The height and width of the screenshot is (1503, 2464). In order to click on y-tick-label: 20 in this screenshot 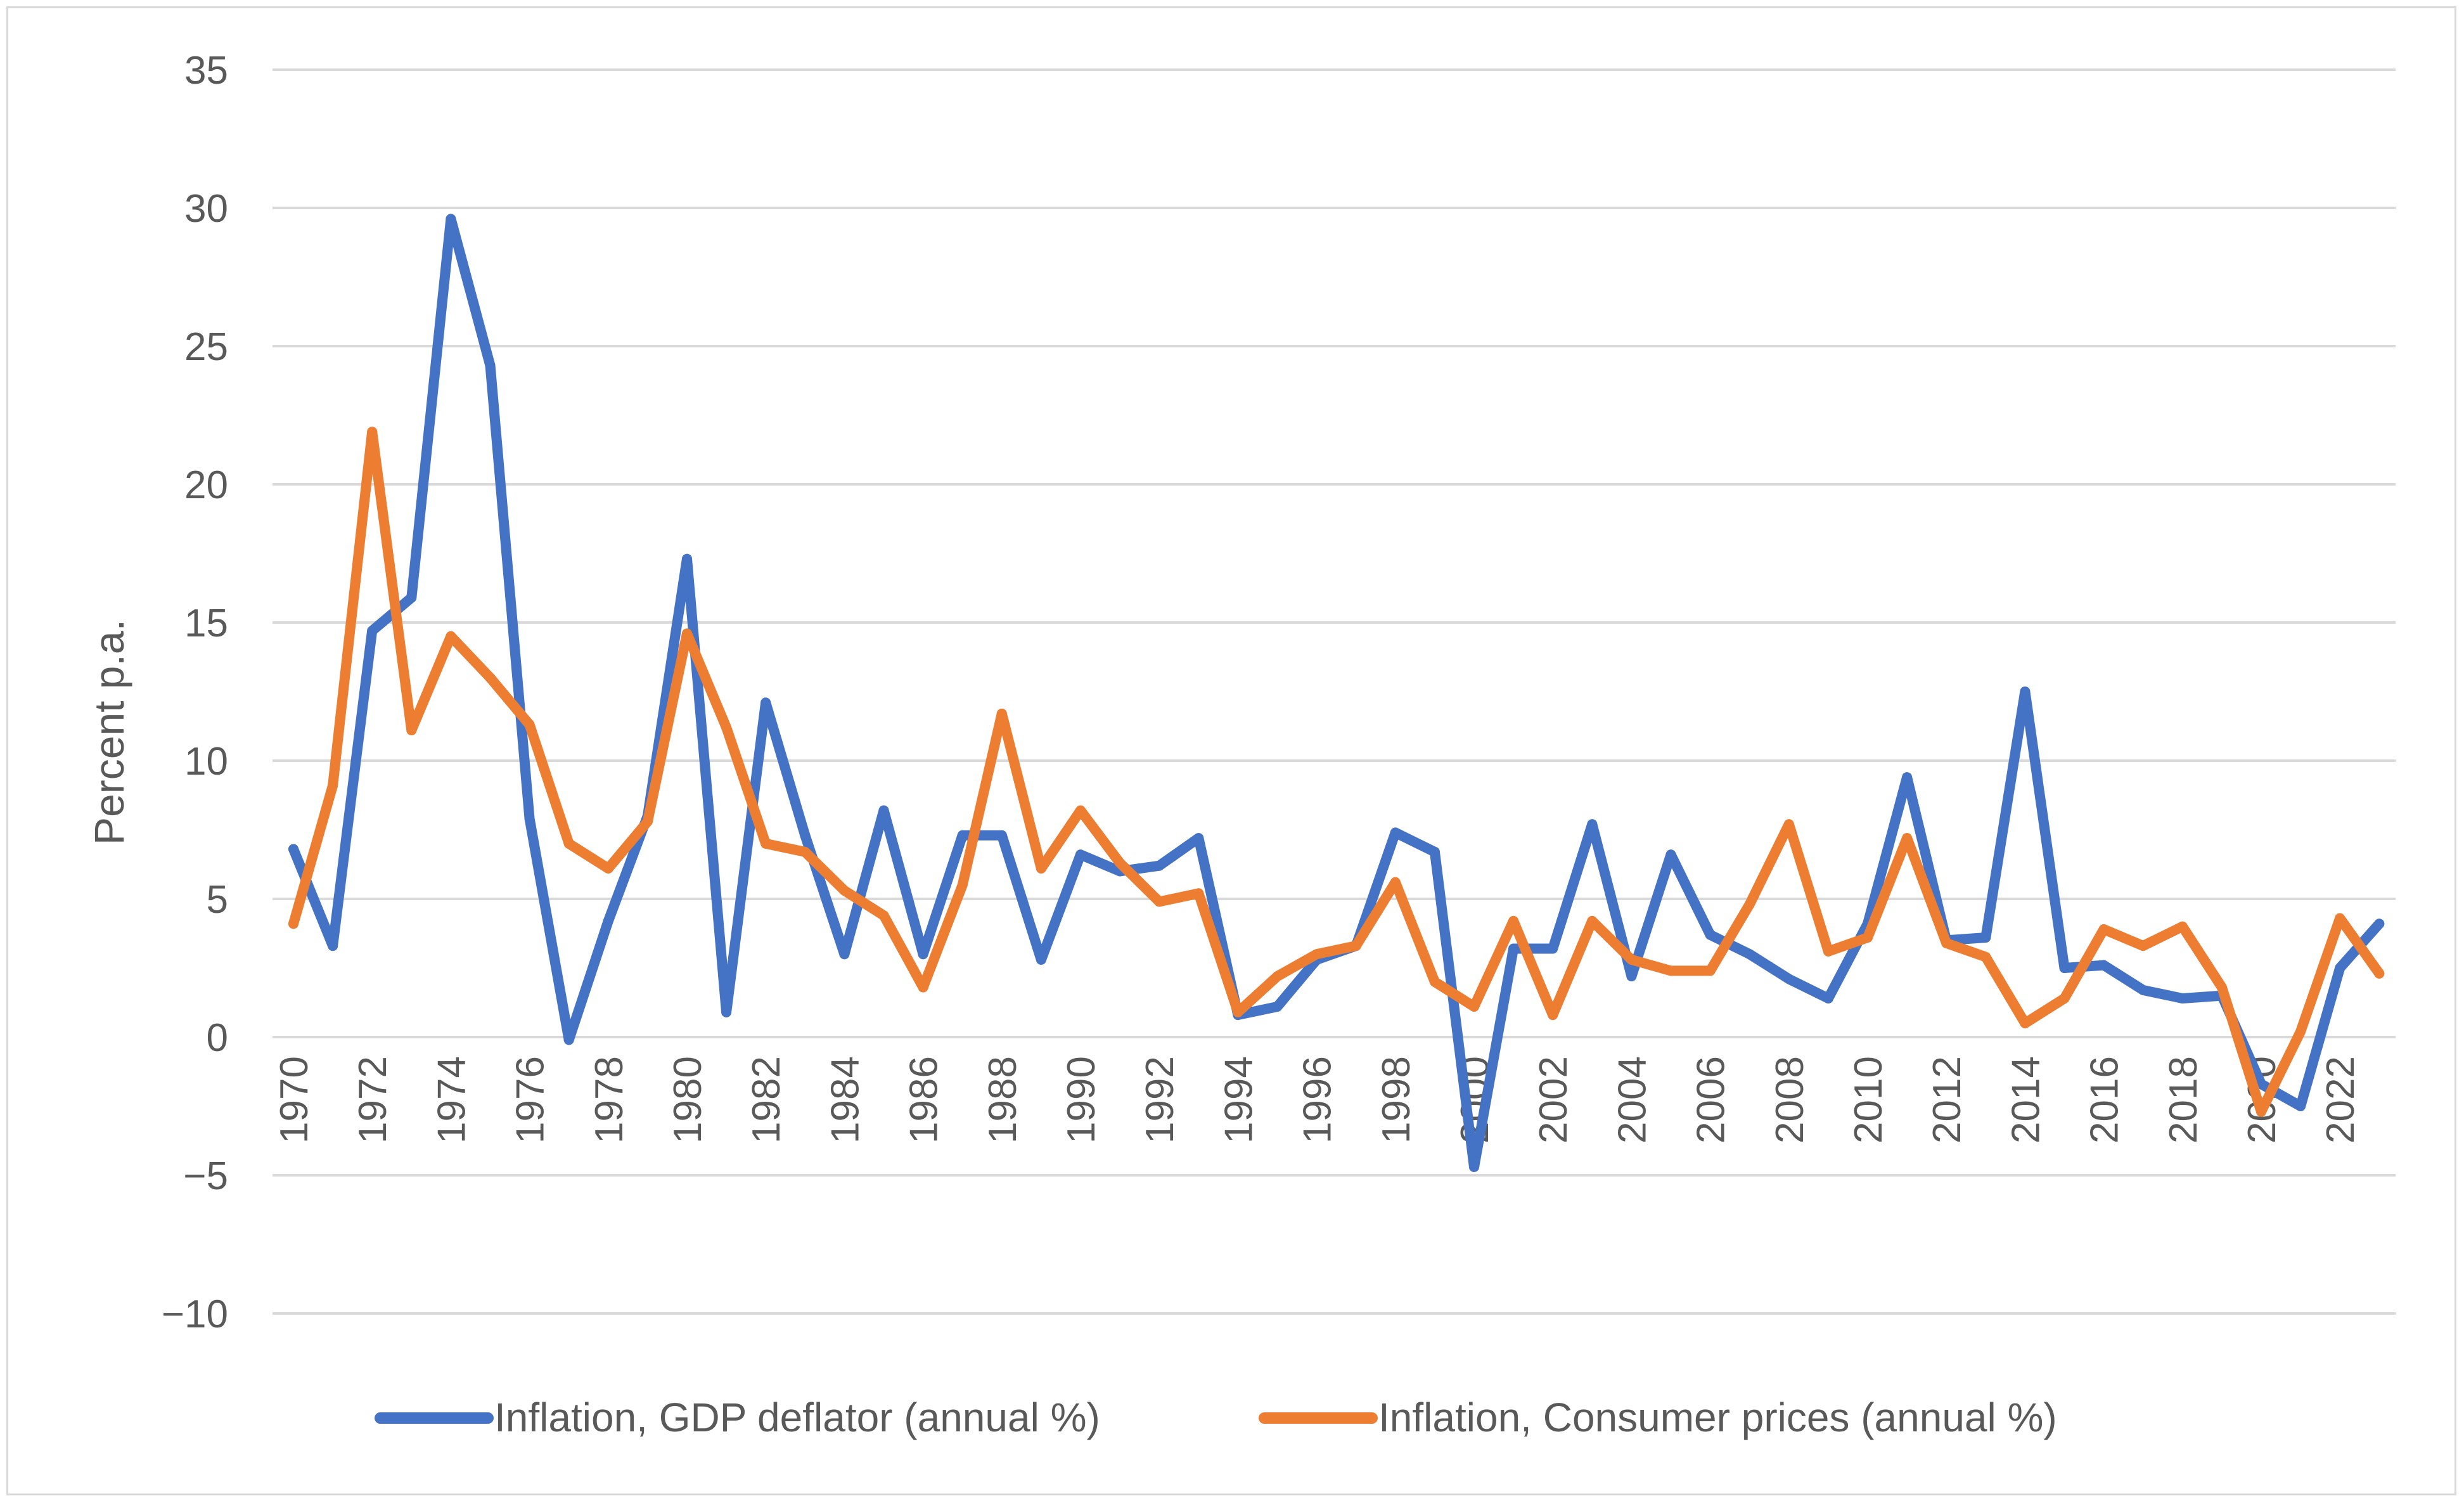, I will do `click(206, 485)`.